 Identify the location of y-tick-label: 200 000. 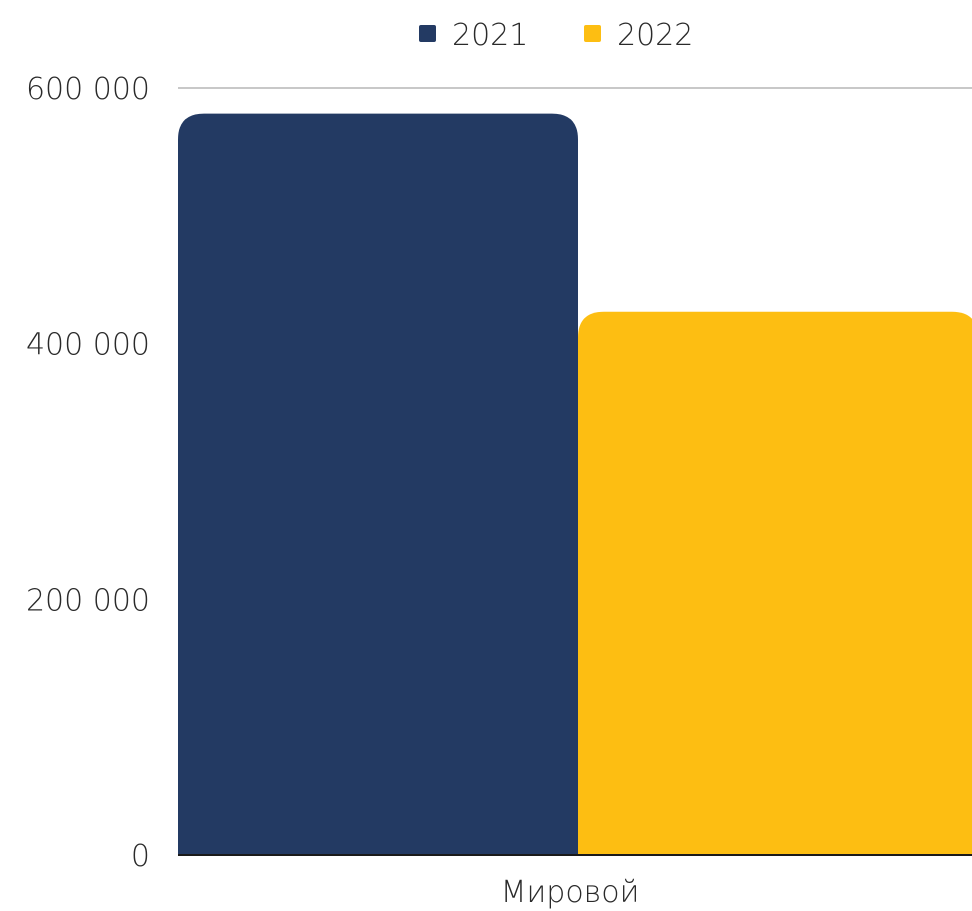
(88, 600).